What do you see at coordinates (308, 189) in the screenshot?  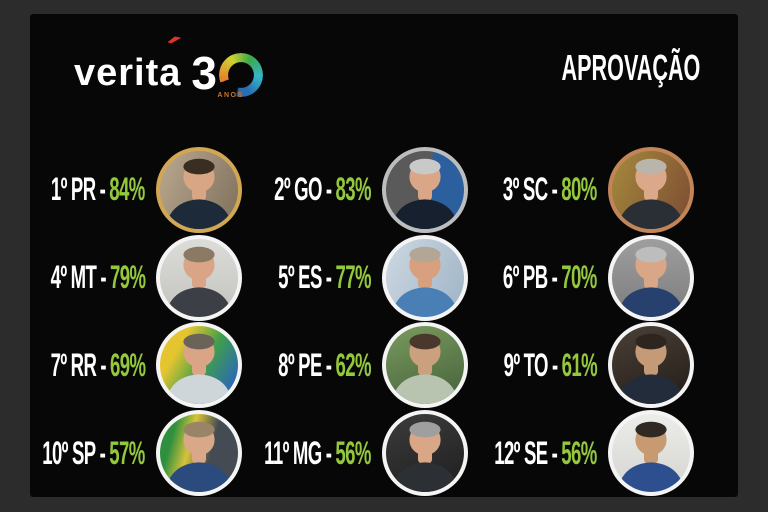 I see `state-text: GO` at bounding box center [308, 189].